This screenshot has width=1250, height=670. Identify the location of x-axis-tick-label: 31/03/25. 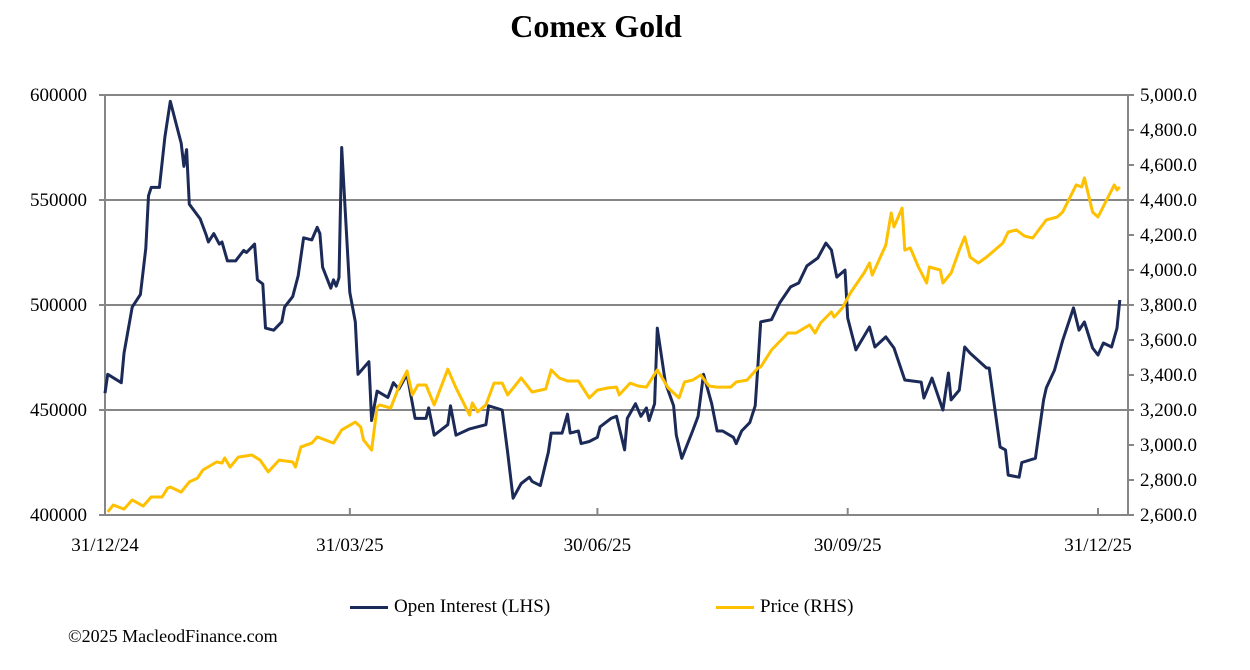
(350, 545).